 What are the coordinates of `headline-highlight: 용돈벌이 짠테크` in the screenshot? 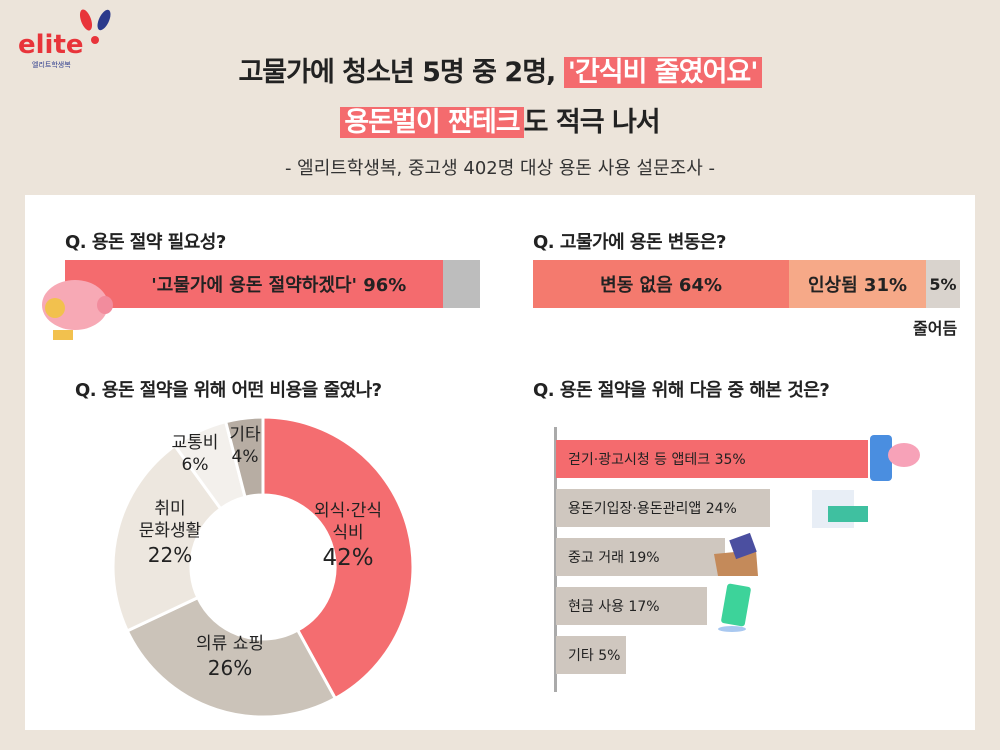 It's located at (432, 122).